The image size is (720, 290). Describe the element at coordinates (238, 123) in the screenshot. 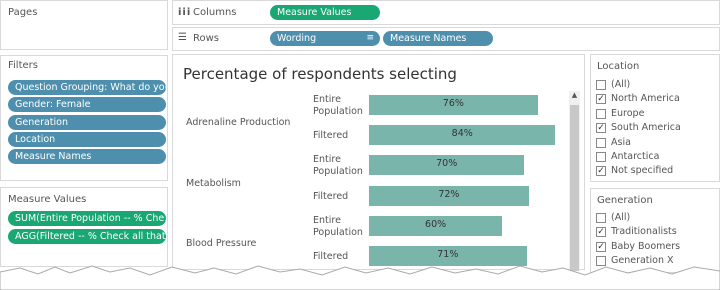

I see `group-label: Adrenaline Production` at that location.